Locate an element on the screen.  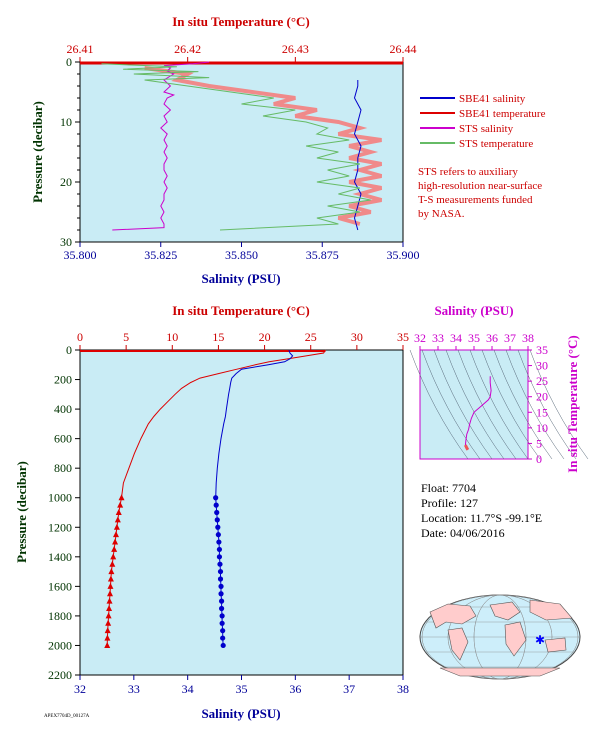
near-surface-p-tick-label: 30 is located at coordinates (66, 242).